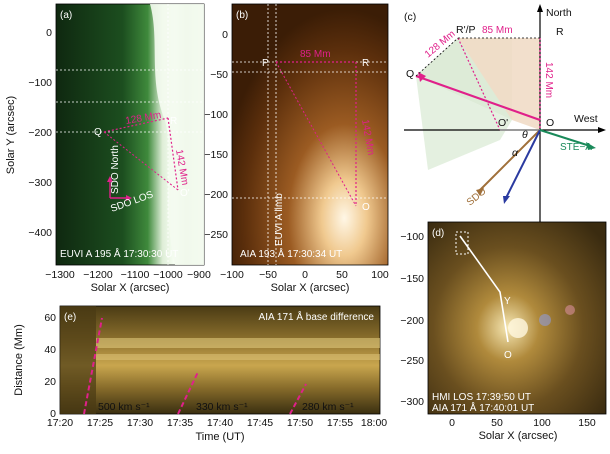 The width and height of the screenshot is (610, 454). Describe the element at coordinates (586, 119) in the screenshot. I see `panel-c-west: West` at that location.